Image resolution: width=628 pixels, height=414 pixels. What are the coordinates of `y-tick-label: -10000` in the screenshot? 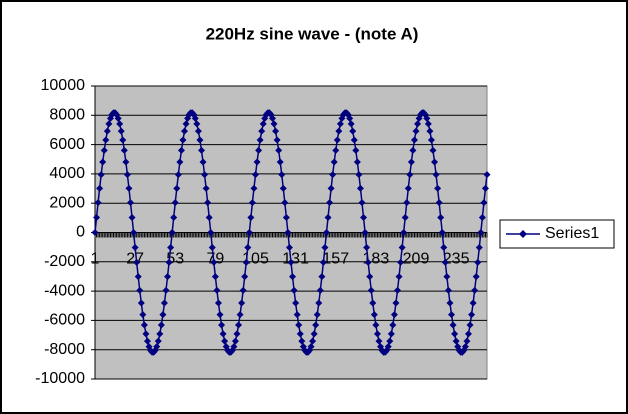 It's located at (60, 378).